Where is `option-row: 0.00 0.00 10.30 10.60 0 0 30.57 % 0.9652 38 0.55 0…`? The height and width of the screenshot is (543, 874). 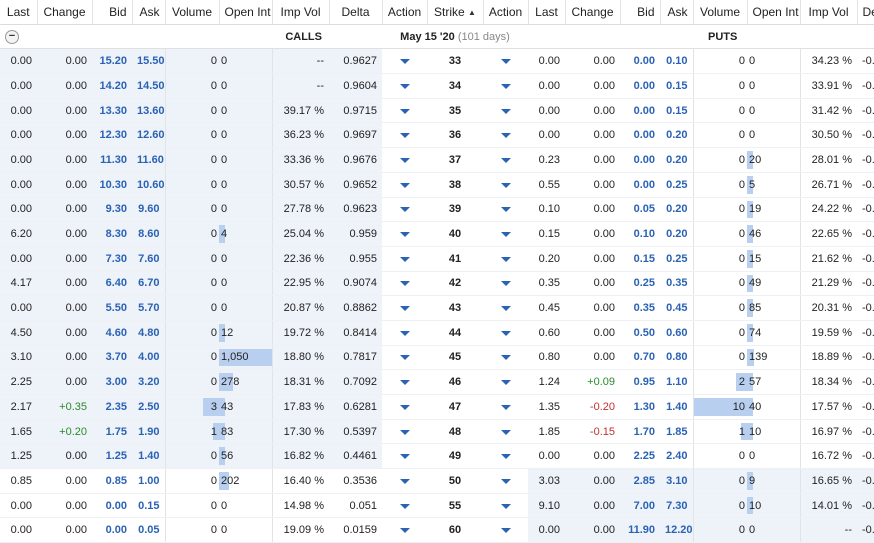 option-row: 0.00 0.00 10.30 10.60 0 0 30.57 % 0.9652 38 0.55 0… is located at coordinates (437, 185).